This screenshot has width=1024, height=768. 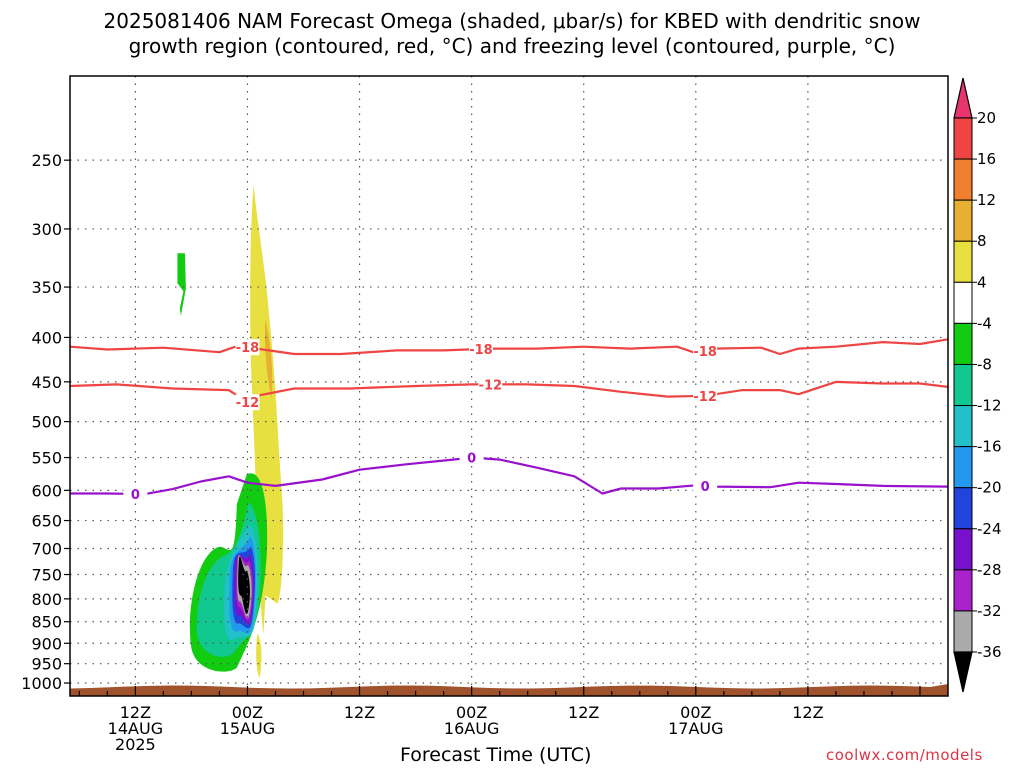 I want to click on y-tick-label: 350, so click(x=46, y=287).